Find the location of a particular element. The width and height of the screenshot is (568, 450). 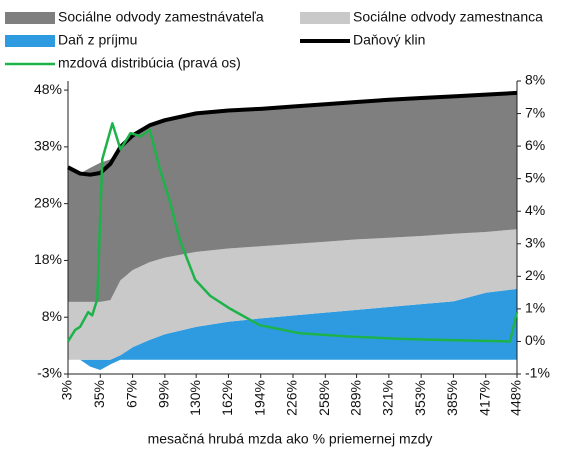

legend-label: Daňový klin is located at coordinates (389, 40).